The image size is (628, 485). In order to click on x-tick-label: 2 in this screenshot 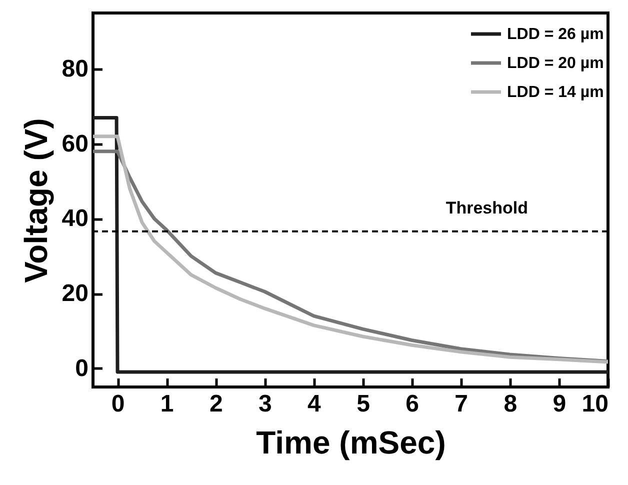, I will do `click(216, 404)`.